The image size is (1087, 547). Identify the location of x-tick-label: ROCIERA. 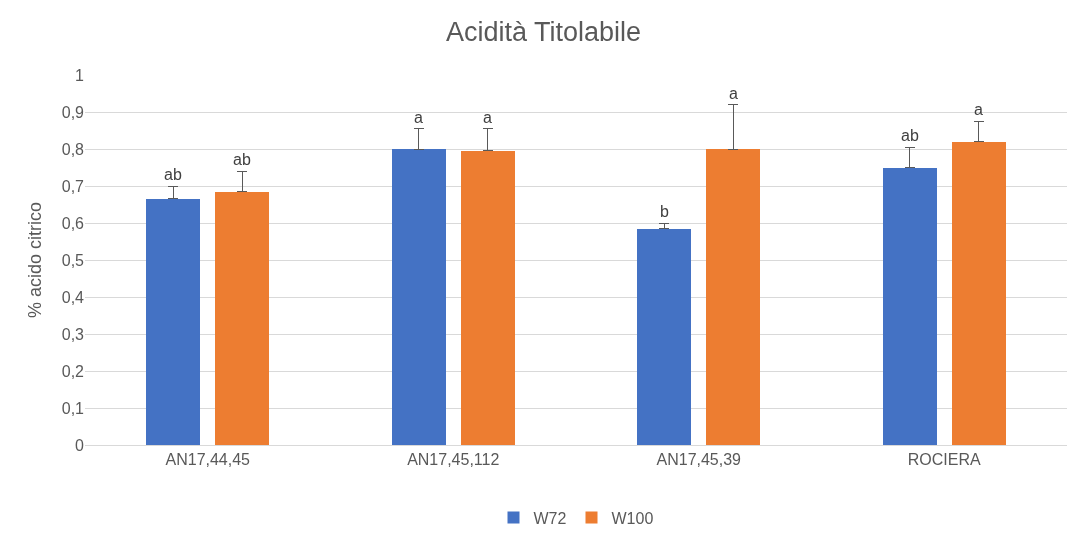
(944, 460).